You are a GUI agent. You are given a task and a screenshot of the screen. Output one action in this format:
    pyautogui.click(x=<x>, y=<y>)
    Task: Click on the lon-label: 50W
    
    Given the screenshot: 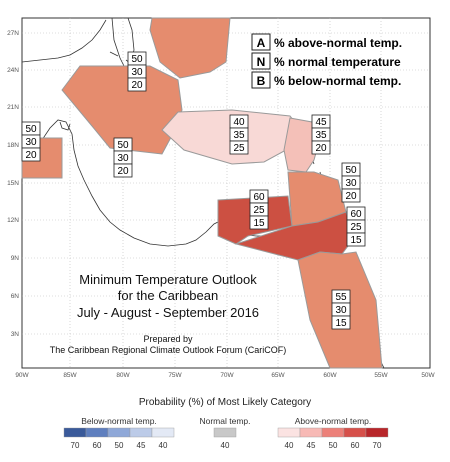 What is the action you would take?
    pyautogui.click(x=428, y=375)
    